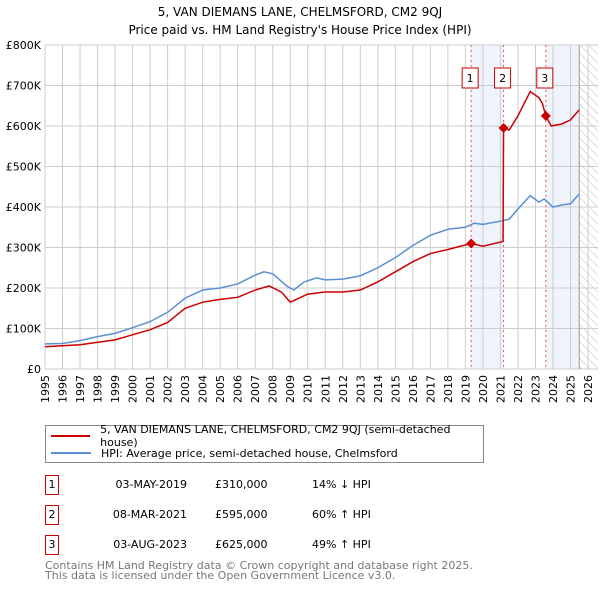 The width and height of the screenshot is (600, 590). I want to click on x-tick-label: 2018, so click(448, 389).